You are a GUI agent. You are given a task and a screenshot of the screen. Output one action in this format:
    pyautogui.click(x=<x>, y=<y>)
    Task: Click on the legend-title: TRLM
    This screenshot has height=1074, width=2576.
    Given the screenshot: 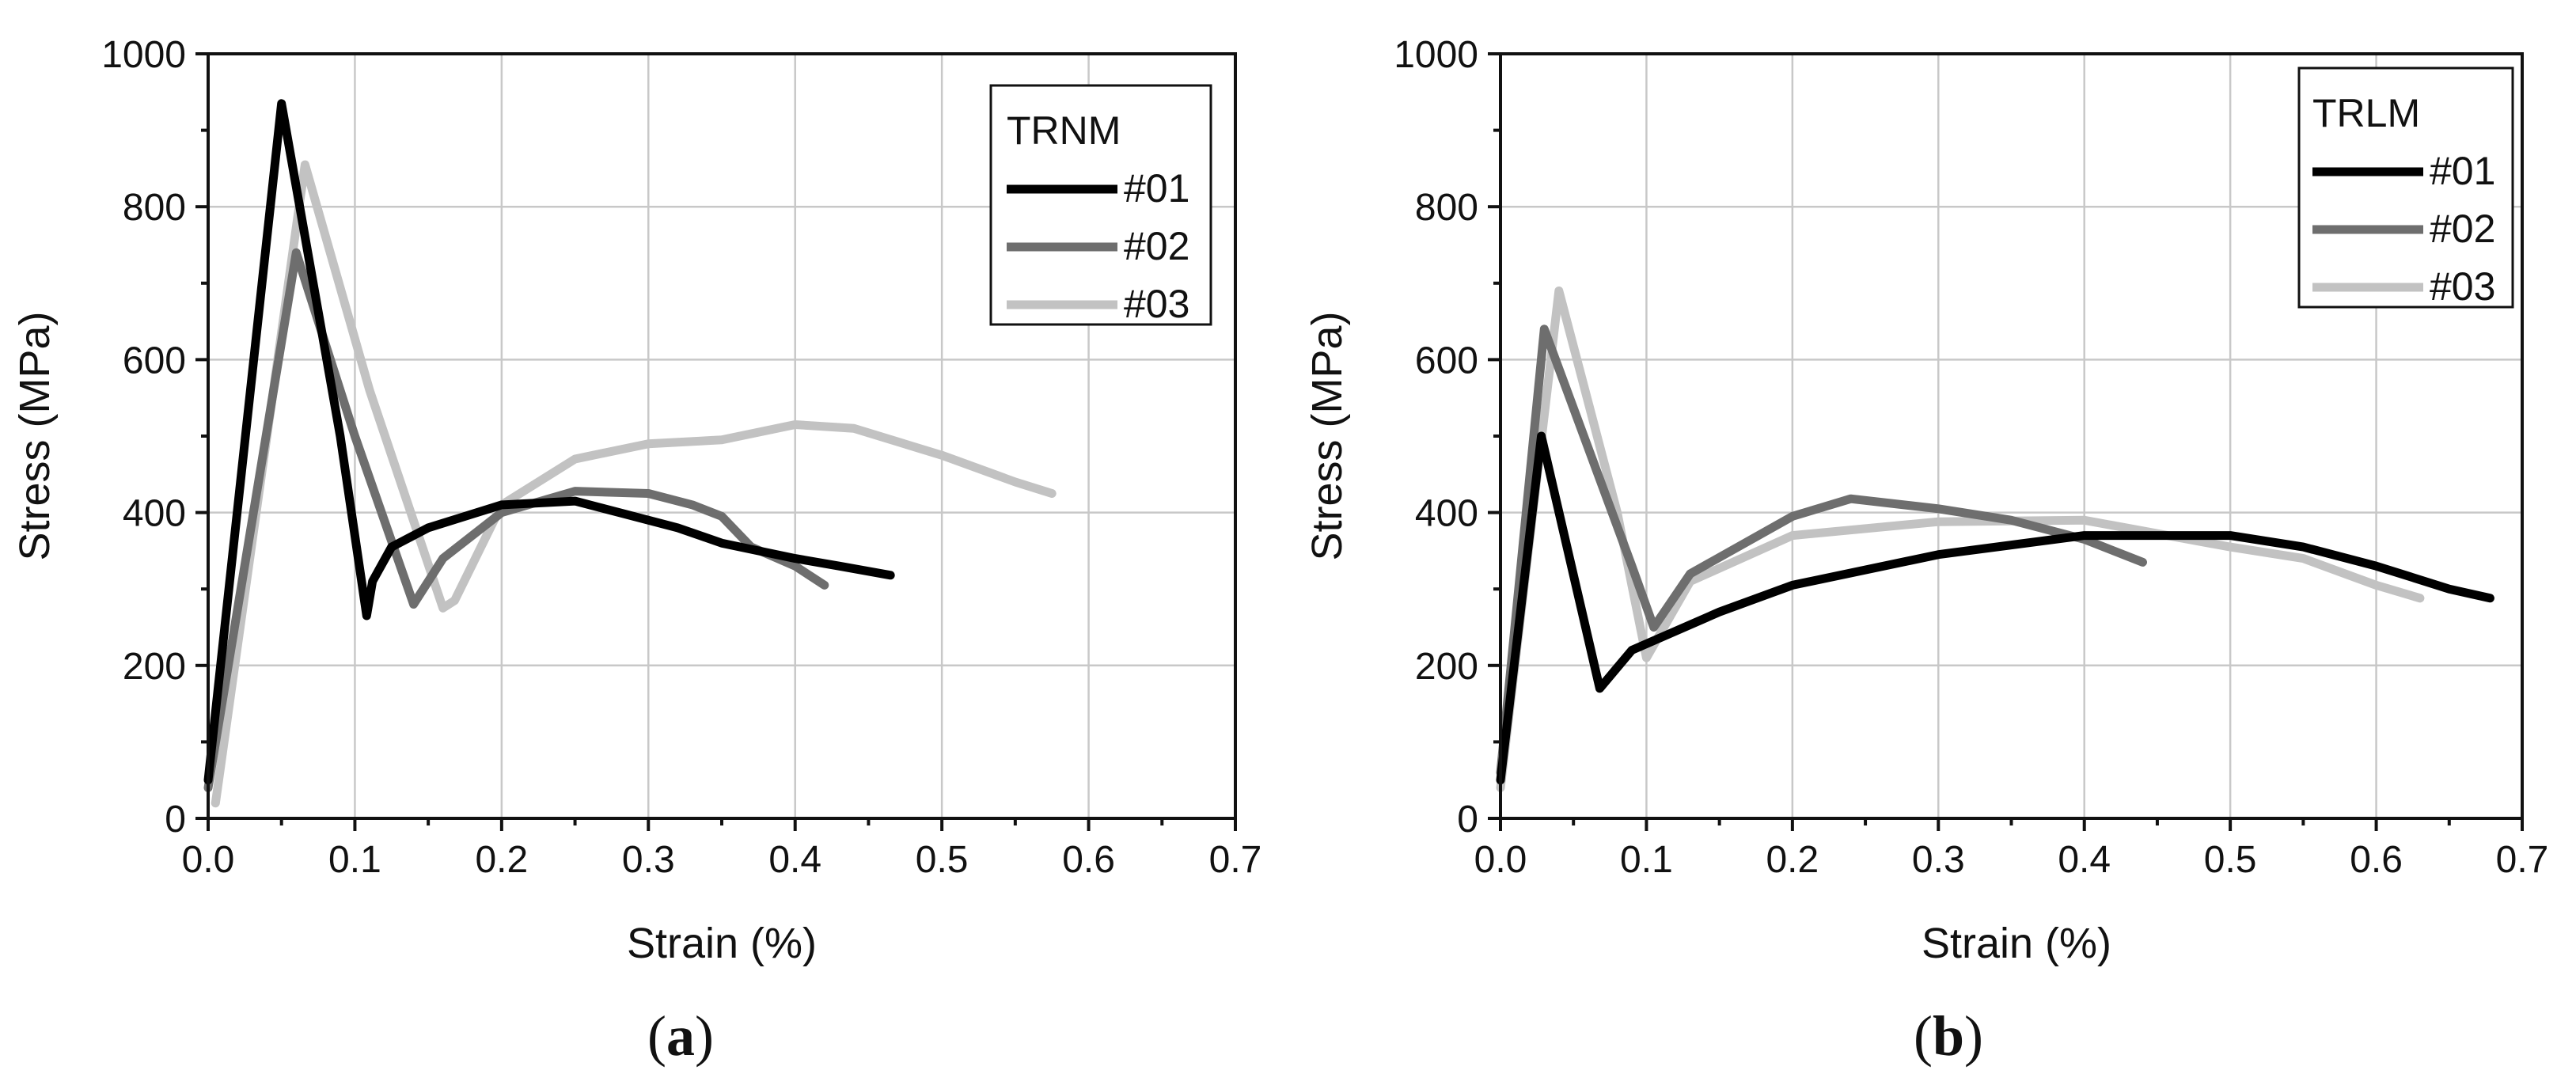 What is the action you would take?
    pyautogui.click(x=2366, y=113)
    